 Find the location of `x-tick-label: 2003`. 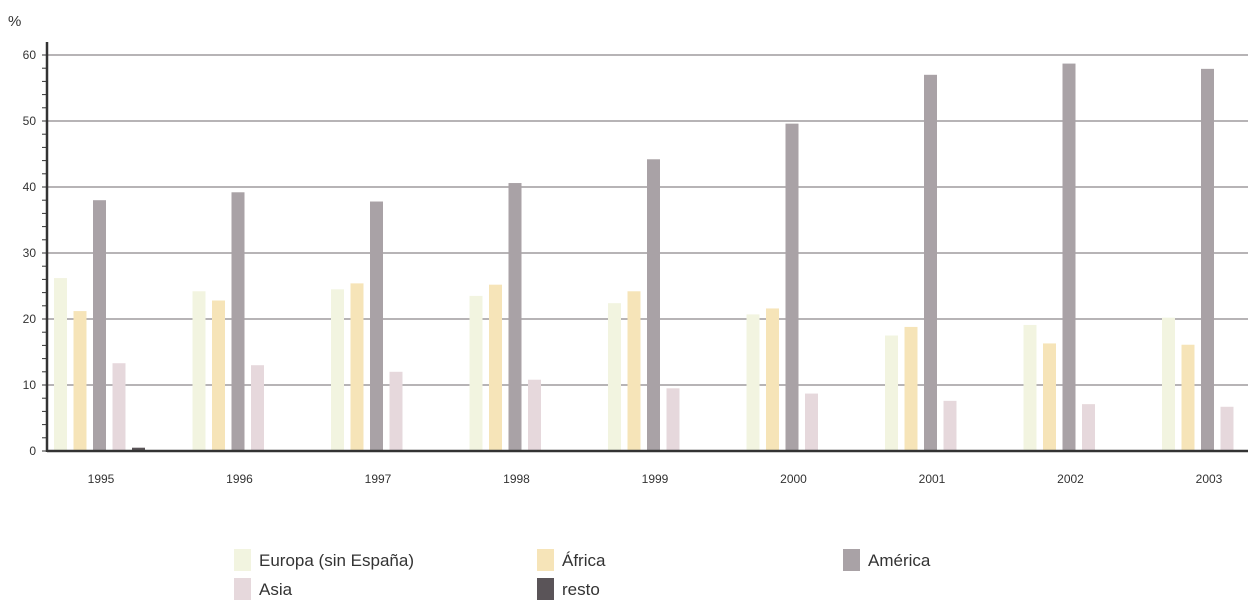

x-tick-label: 2003 is located at coordinates (1209, 479).